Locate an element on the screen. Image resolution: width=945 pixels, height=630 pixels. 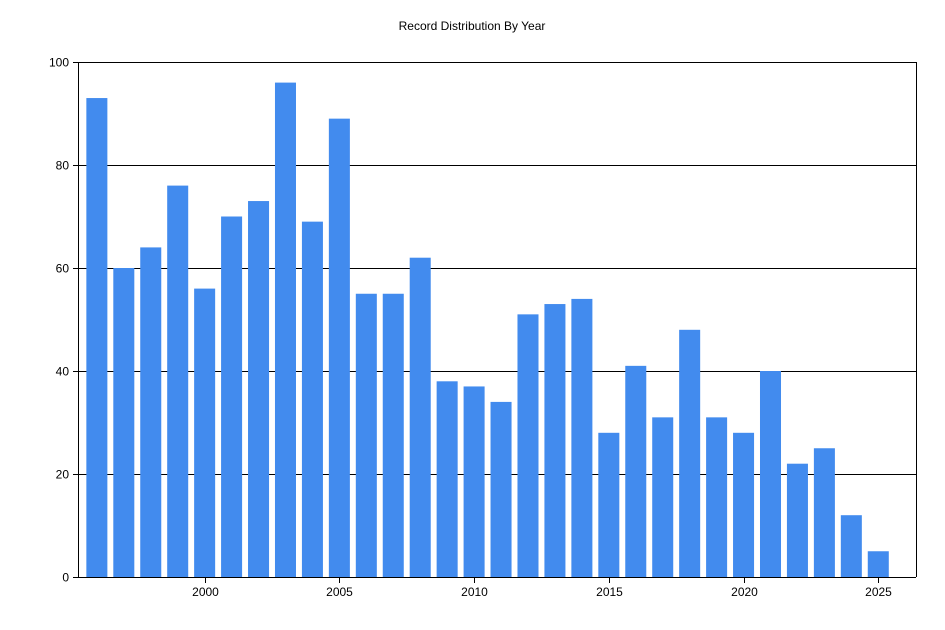
y-tick-label-100: 100 is located at coordinates (59, 63).